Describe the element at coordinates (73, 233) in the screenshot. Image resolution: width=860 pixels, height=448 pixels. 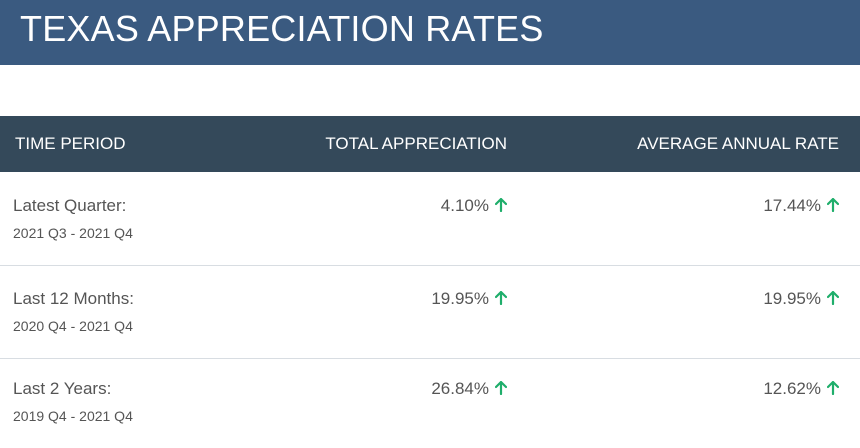
I see `period-range: 2021 Q3 - 2021 Q4` at that location.